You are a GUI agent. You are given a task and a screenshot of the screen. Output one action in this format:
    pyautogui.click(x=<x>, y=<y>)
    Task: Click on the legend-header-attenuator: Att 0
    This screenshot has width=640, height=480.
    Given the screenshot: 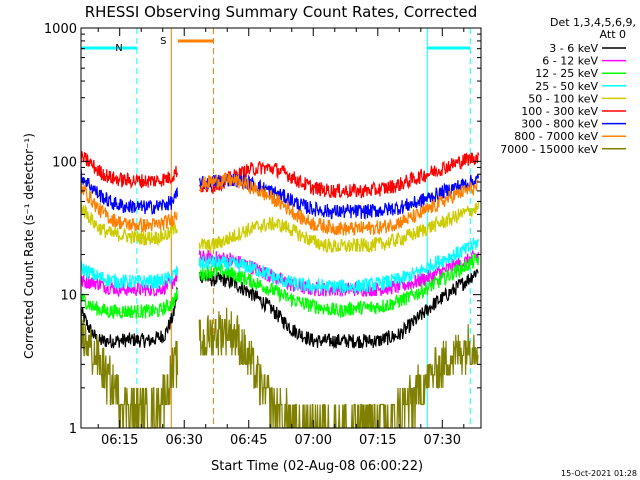 What is the action you would take?
    pyautogui.click(x=613, y=34)
    